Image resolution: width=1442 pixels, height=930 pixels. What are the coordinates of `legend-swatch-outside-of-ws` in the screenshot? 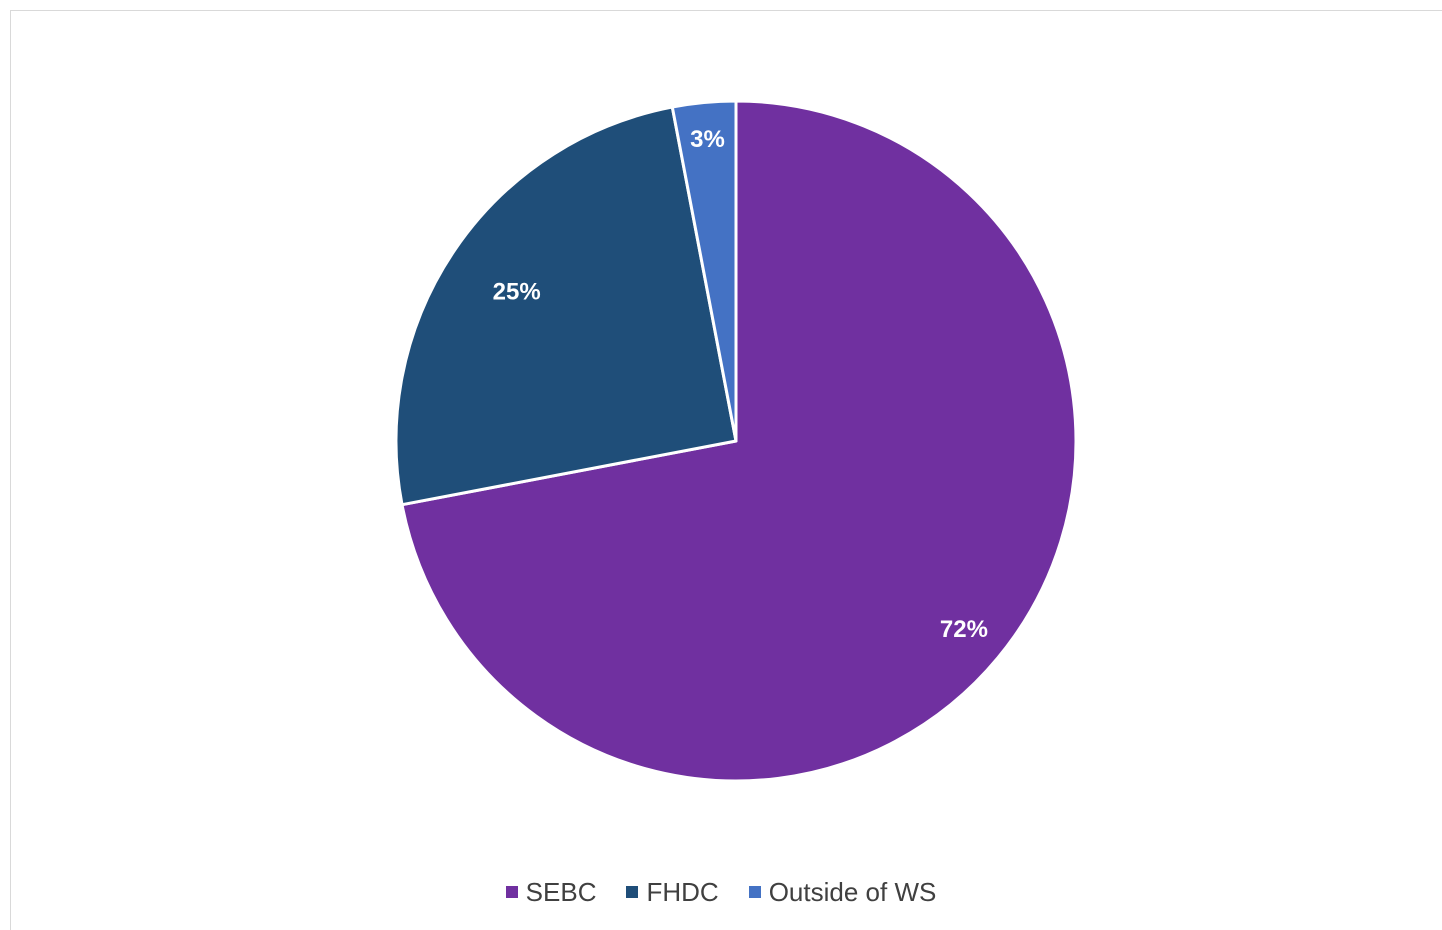 It's located at (754, 892).